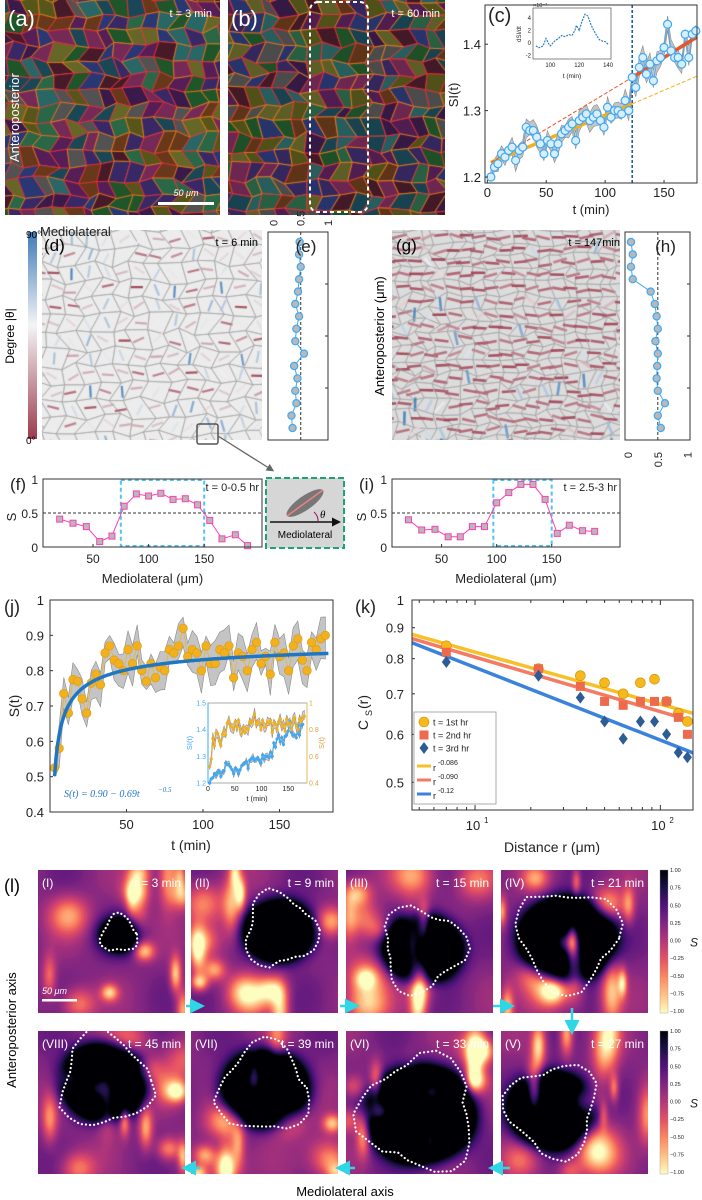  I want to click on h-xtick-label: 1, so click(689, 455).